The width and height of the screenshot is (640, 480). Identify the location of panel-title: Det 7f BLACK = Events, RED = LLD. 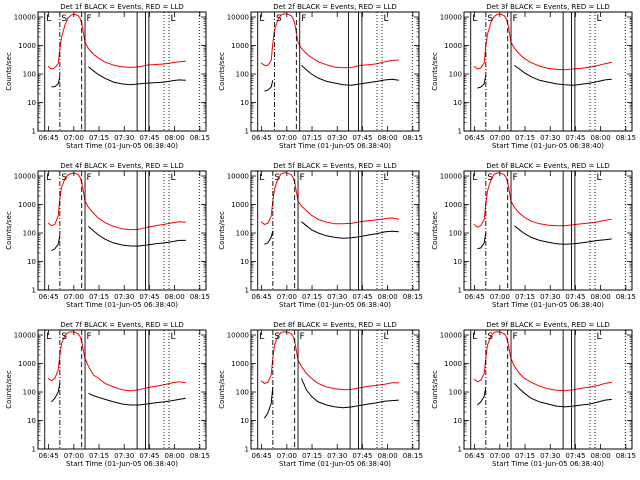
(121, 325).